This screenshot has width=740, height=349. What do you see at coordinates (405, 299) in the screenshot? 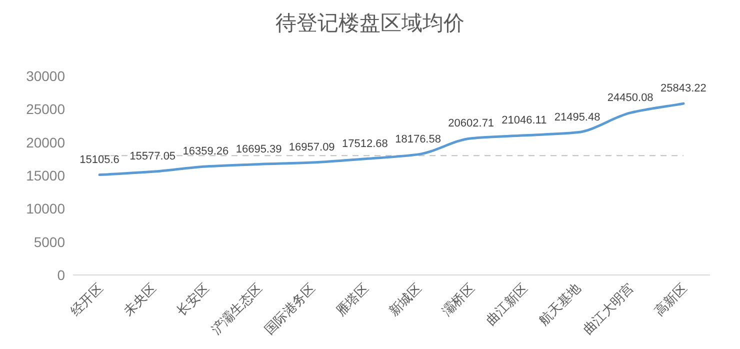
I see `xtick: 新城区` at bounding box center [405, 299].